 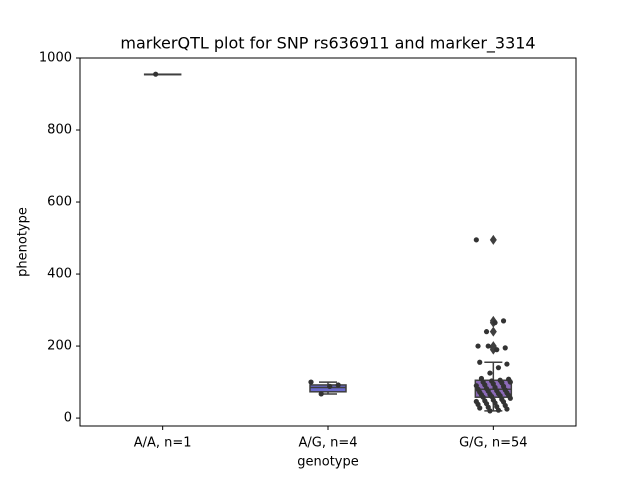 What do you see at coordinates (59, 130) in the screenshot?
I see `y-tick-label: 800` at bounding box center [59, 130].